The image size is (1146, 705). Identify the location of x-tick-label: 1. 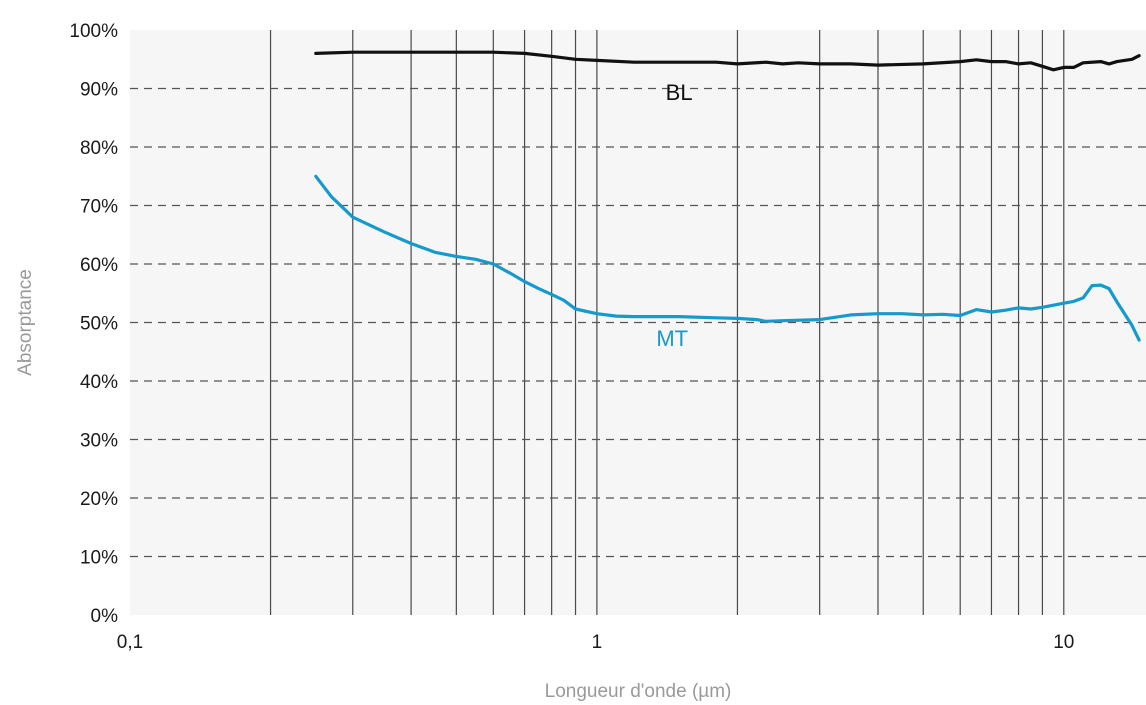
(597, 642).